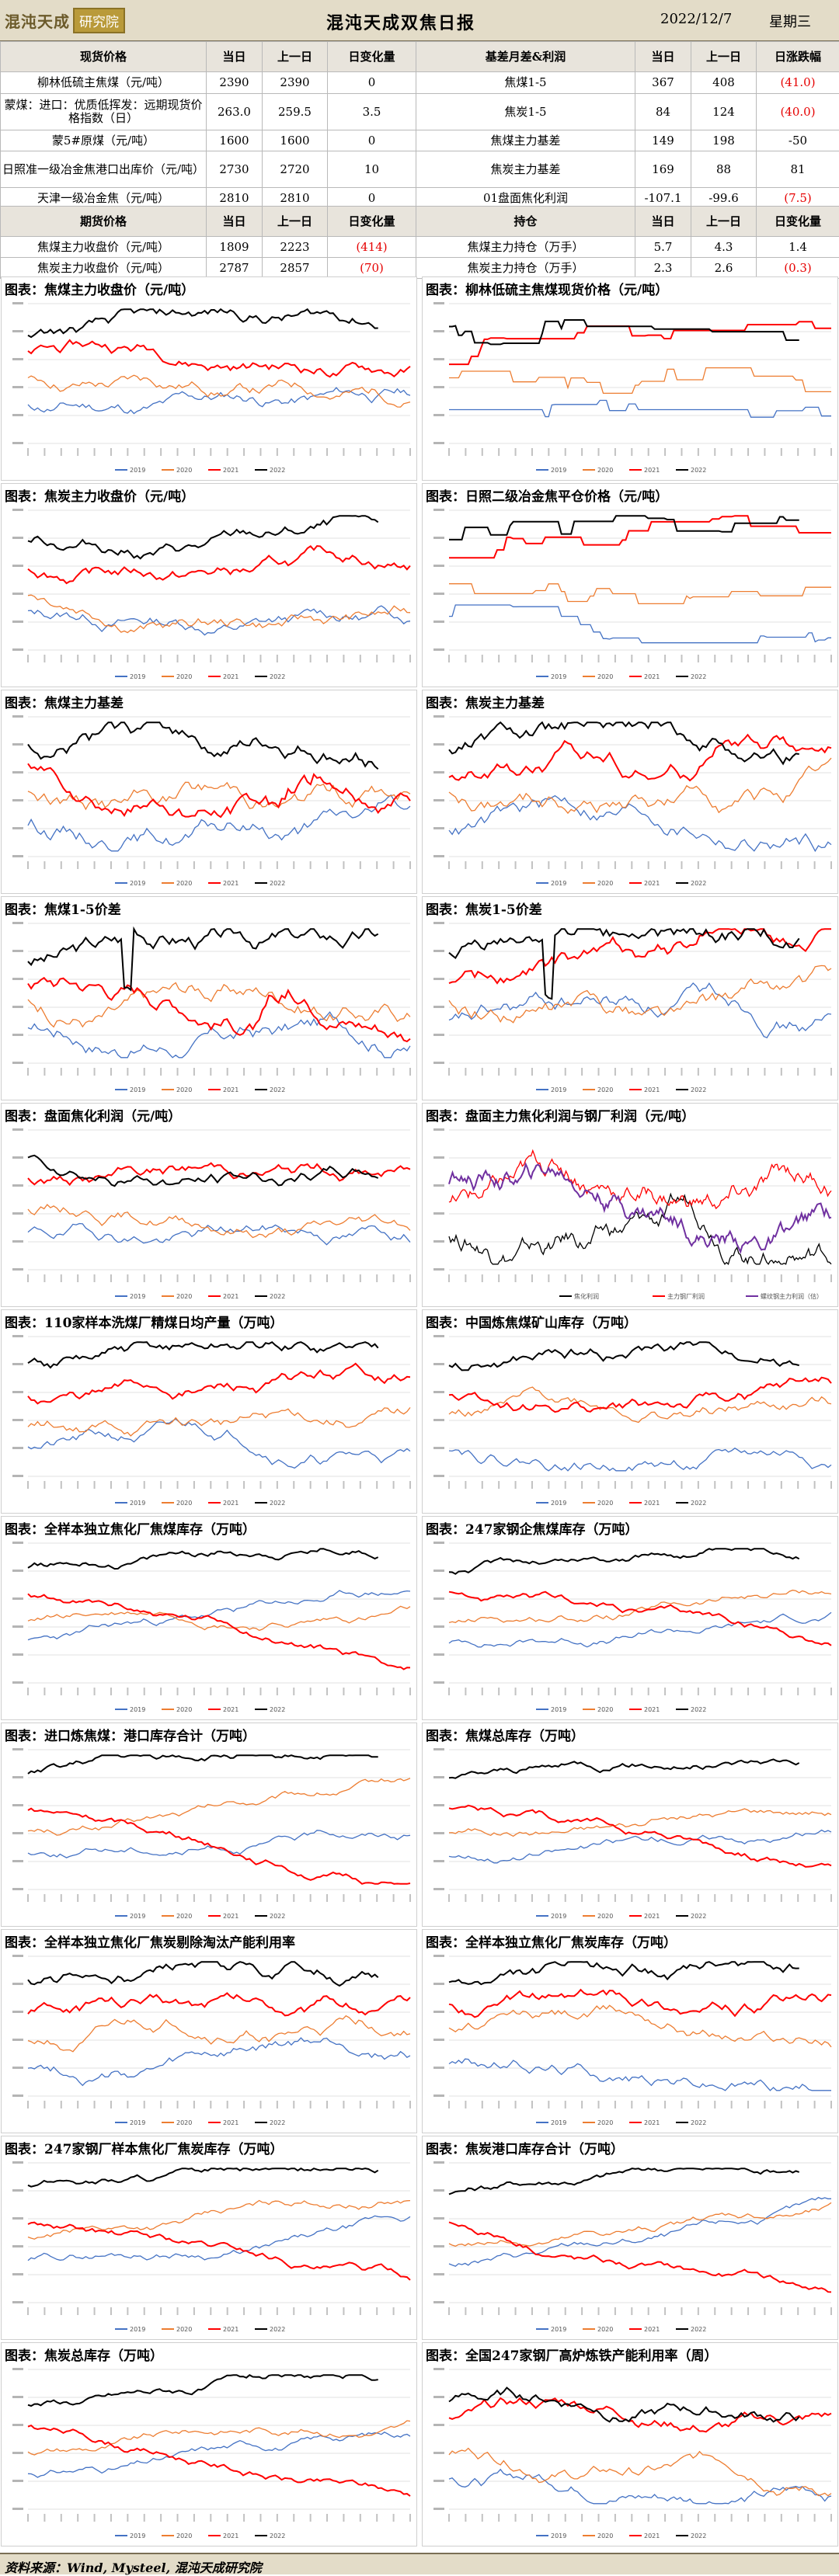  Describe the element at coordinates (699, 676) in the screenshot. I see `legend-label: 2022` at that location.